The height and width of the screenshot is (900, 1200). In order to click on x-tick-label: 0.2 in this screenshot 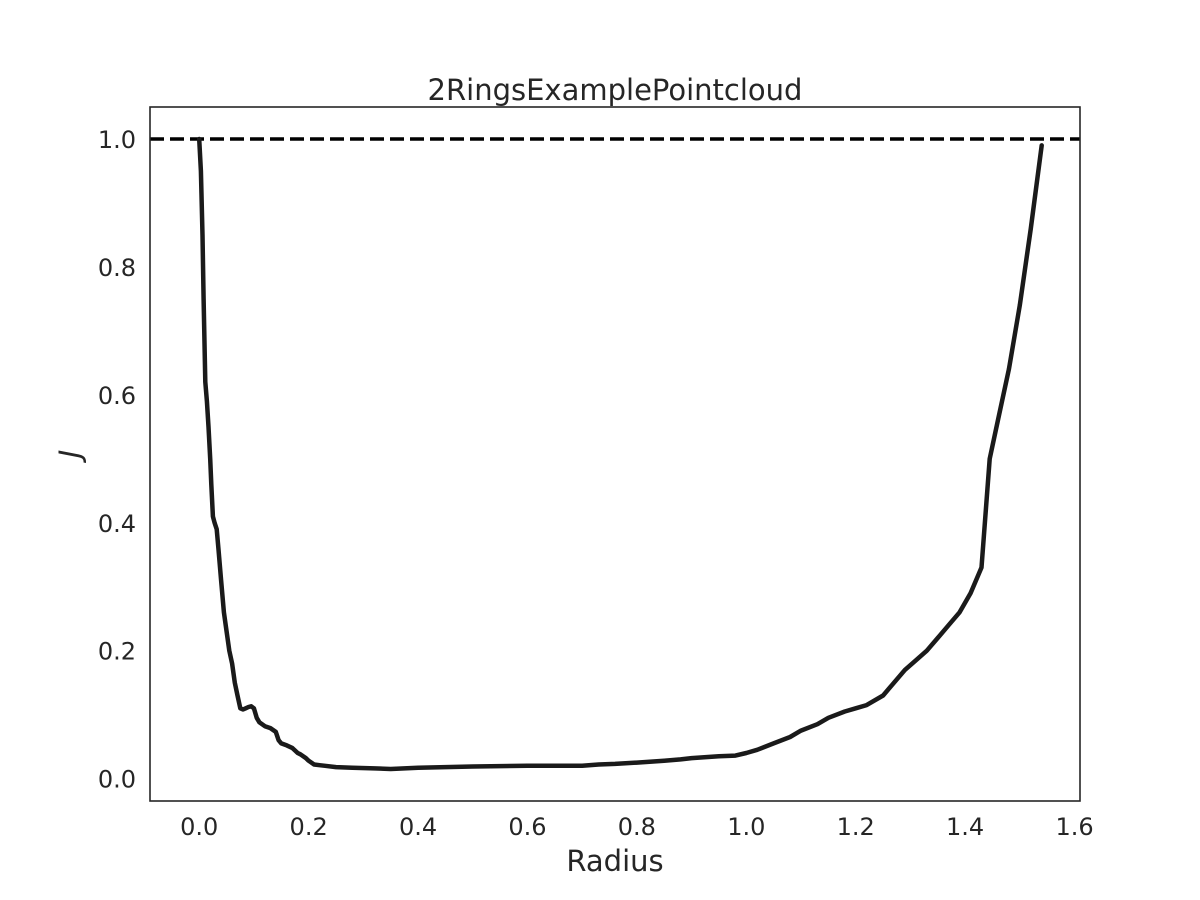, I will do `click(309, 827)`.